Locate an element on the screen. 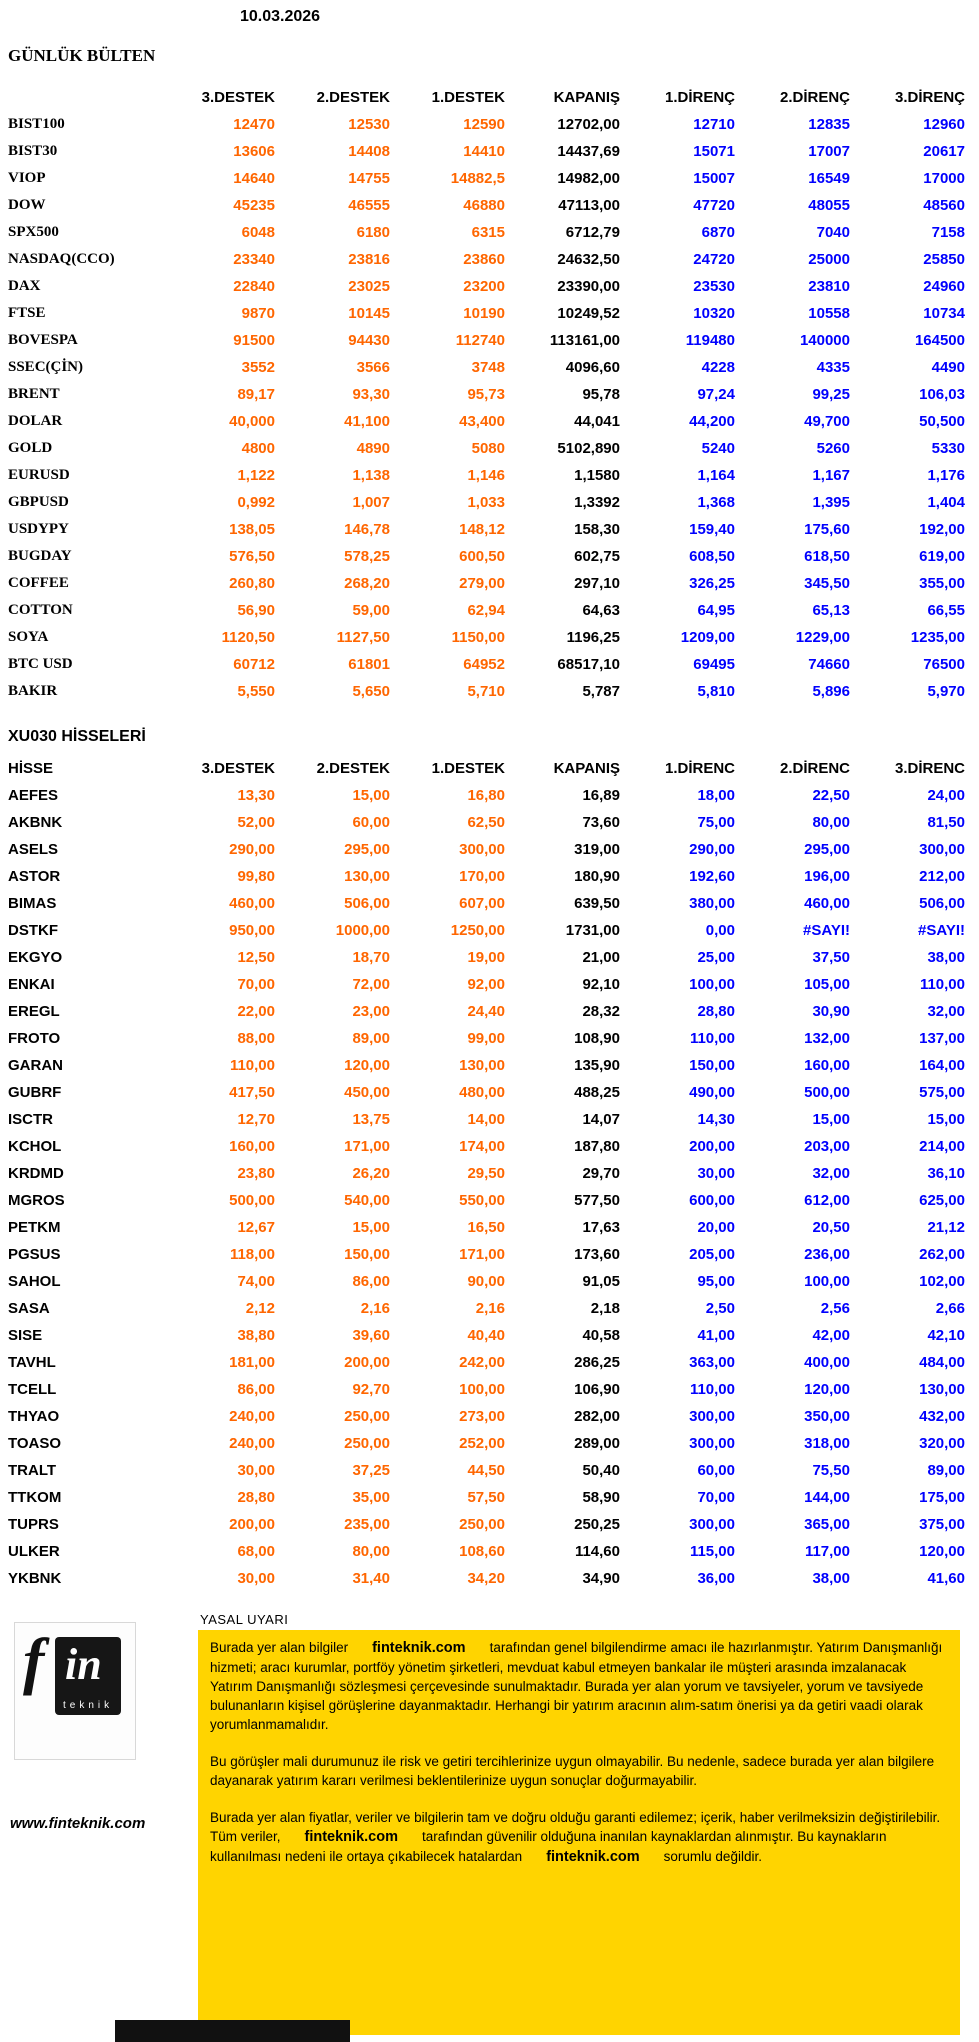  resistance-value: 15007 is located at coordinates (714, 178).